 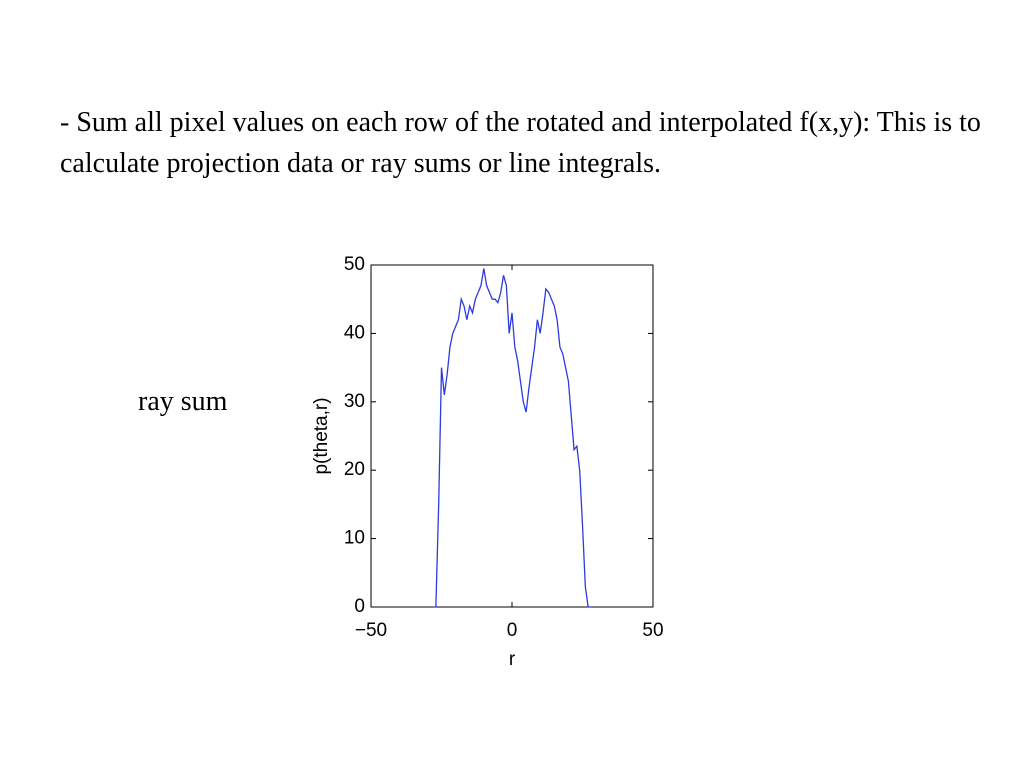 What do you see at coordinates (354, 538) in the screenshot?
I see `y-tick-label: 10` at bounding box center [354, 538].